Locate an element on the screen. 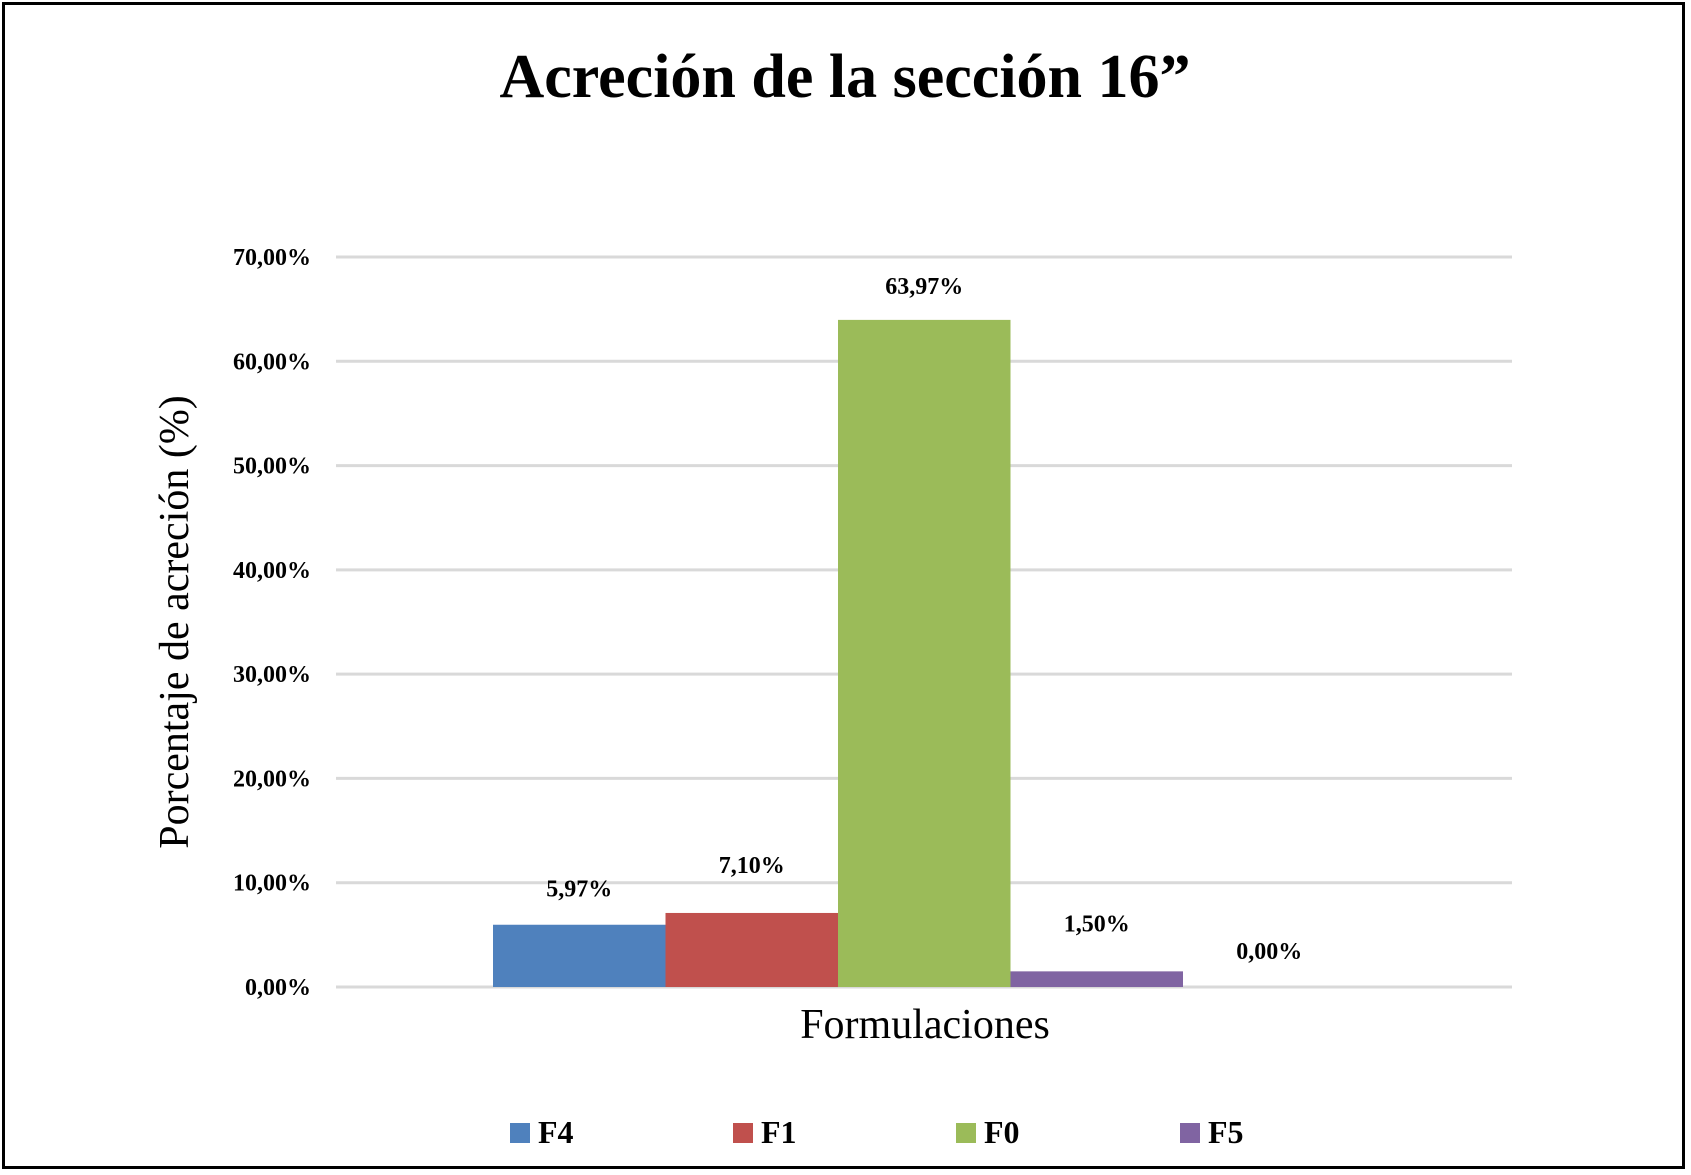  data-label: 63,97% is located at coordinates (924, 287).